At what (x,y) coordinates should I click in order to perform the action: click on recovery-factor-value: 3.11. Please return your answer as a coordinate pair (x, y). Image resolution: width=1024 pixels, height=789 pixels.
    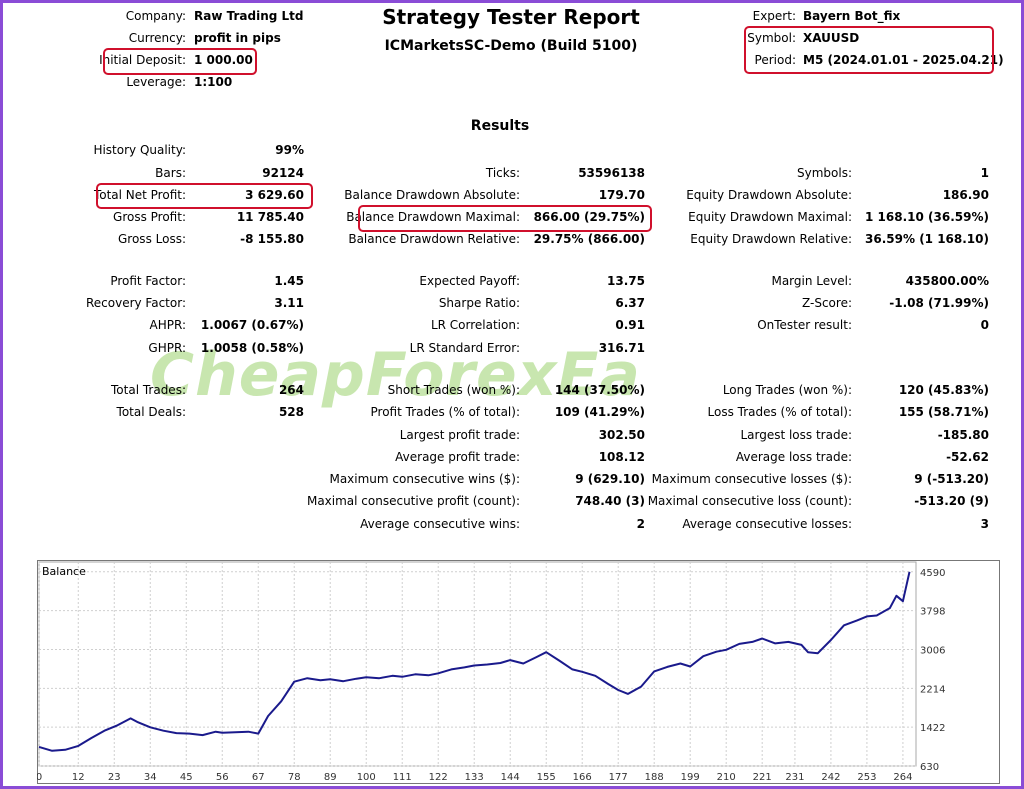
    Looking at the image, I should click on (289, 303).